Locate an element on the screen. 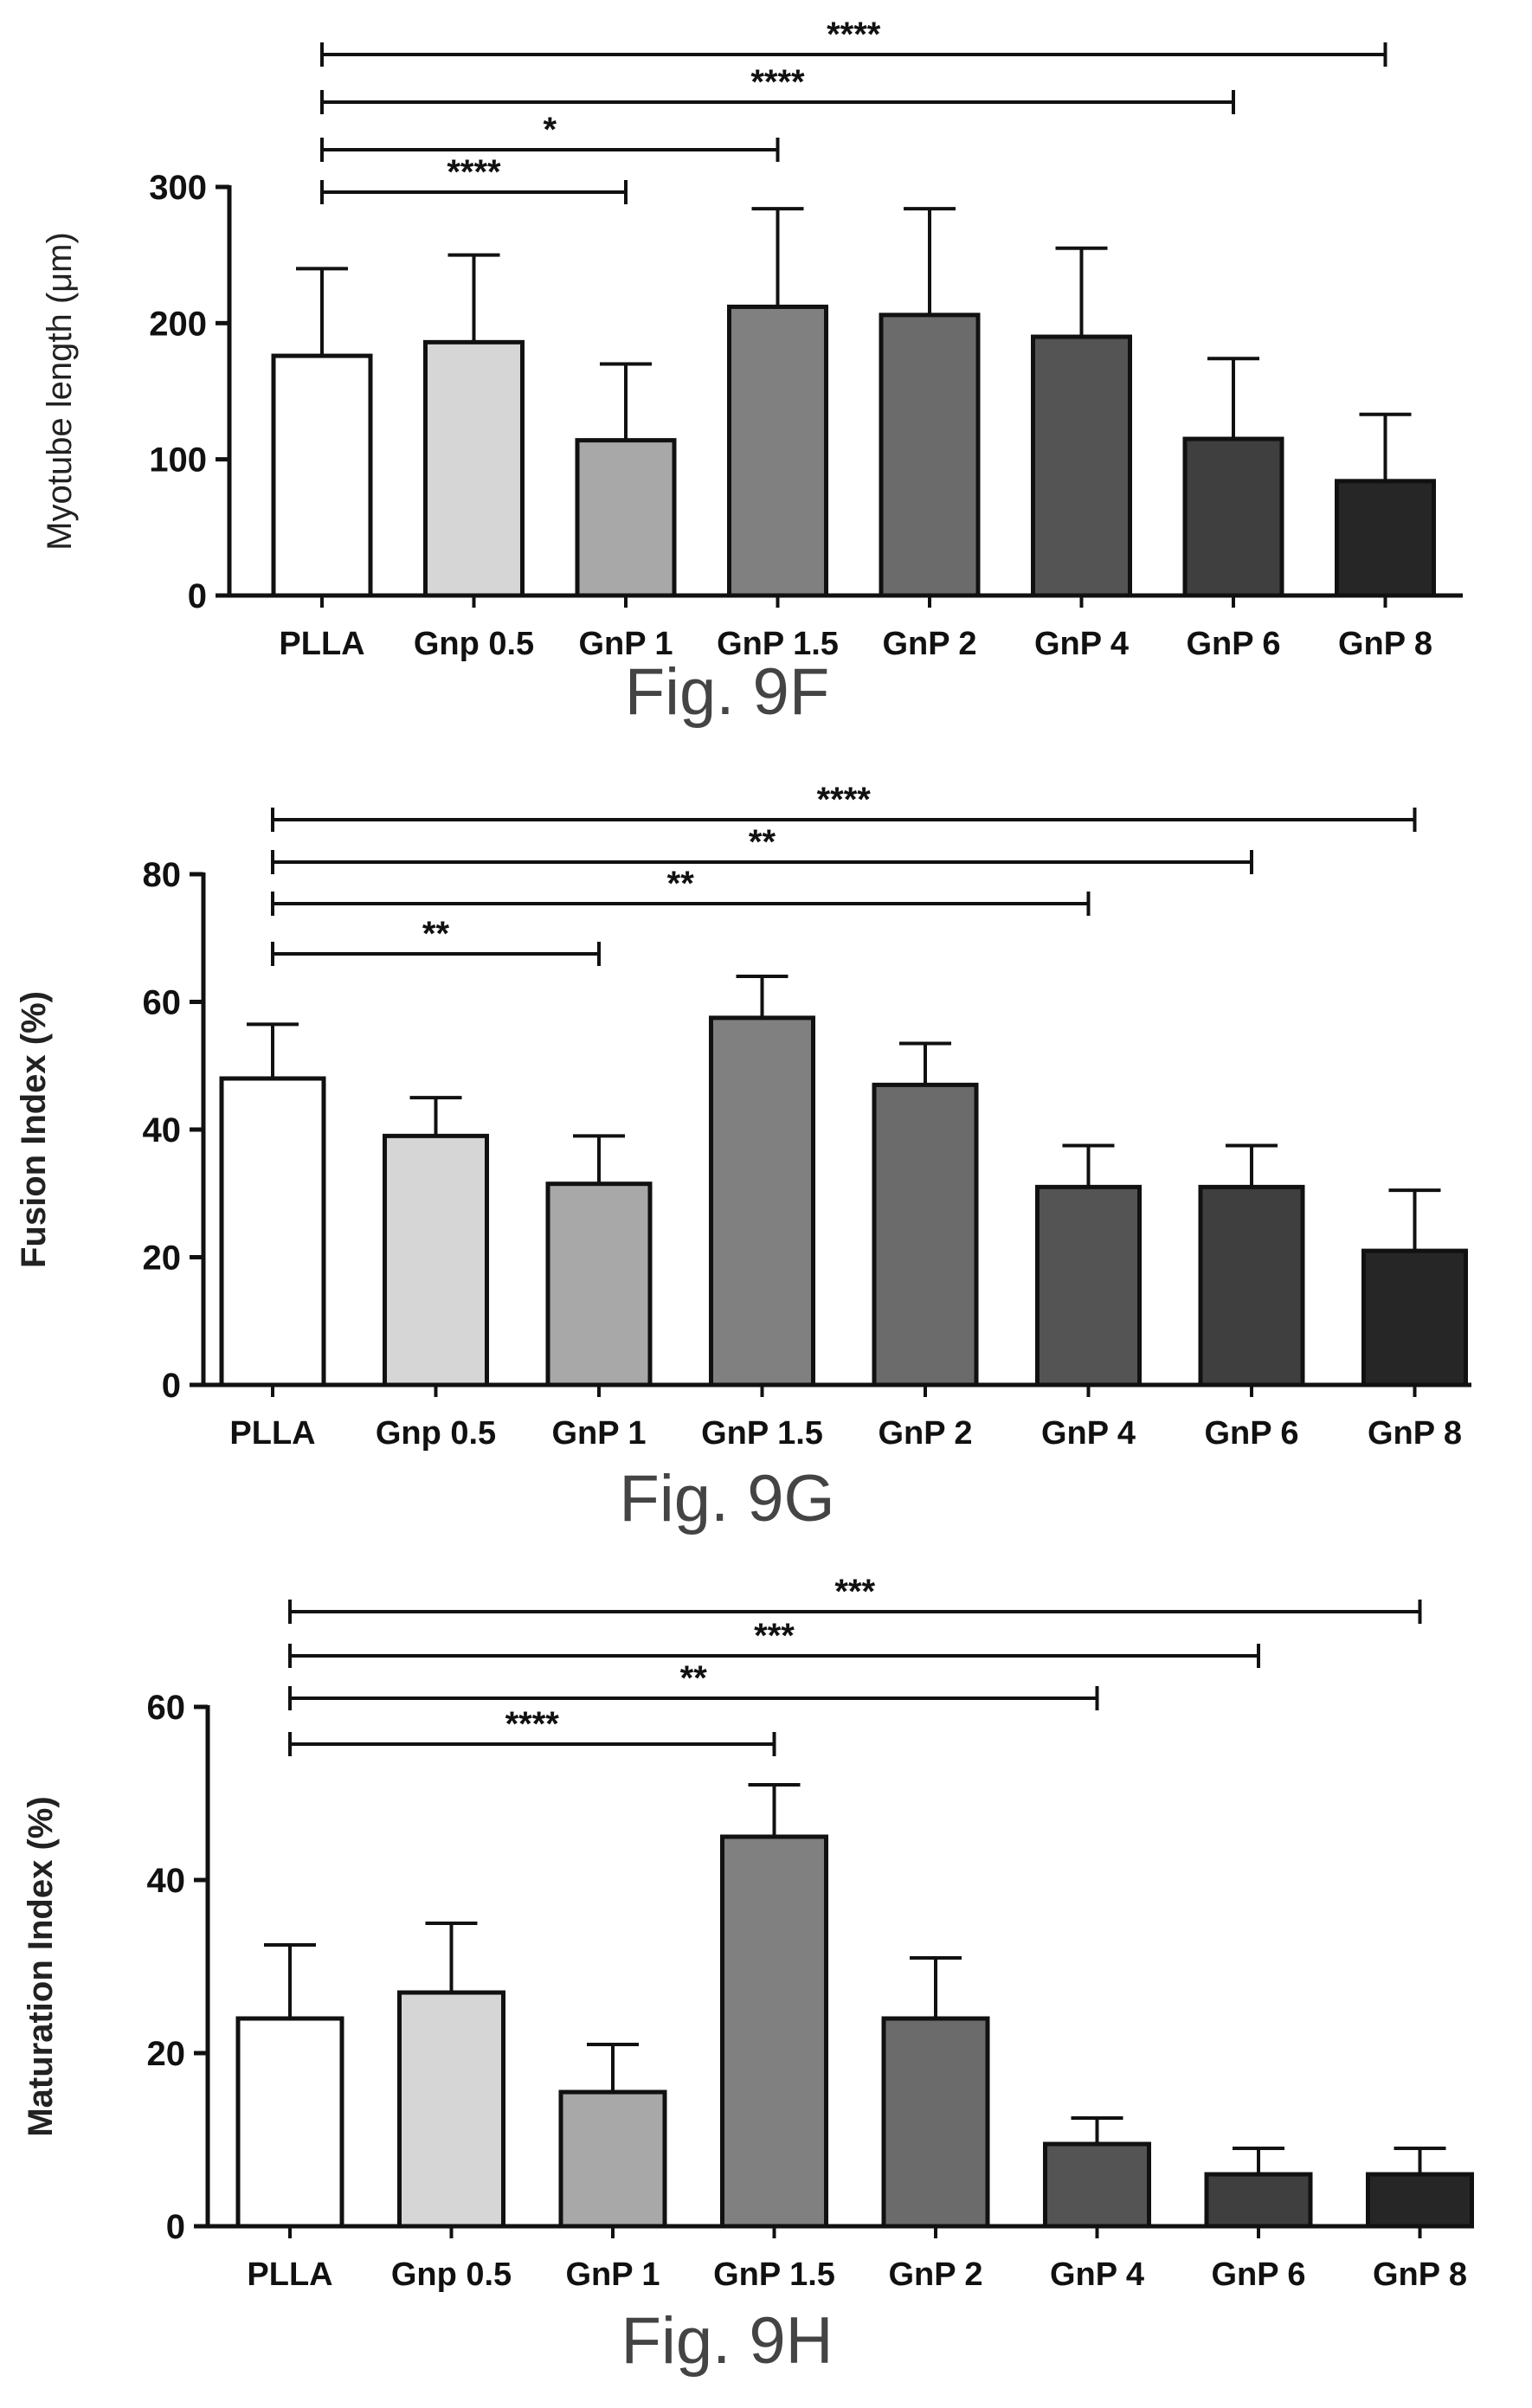  figure-caption: Fig. 9G is located at coordinates (726, 1499).